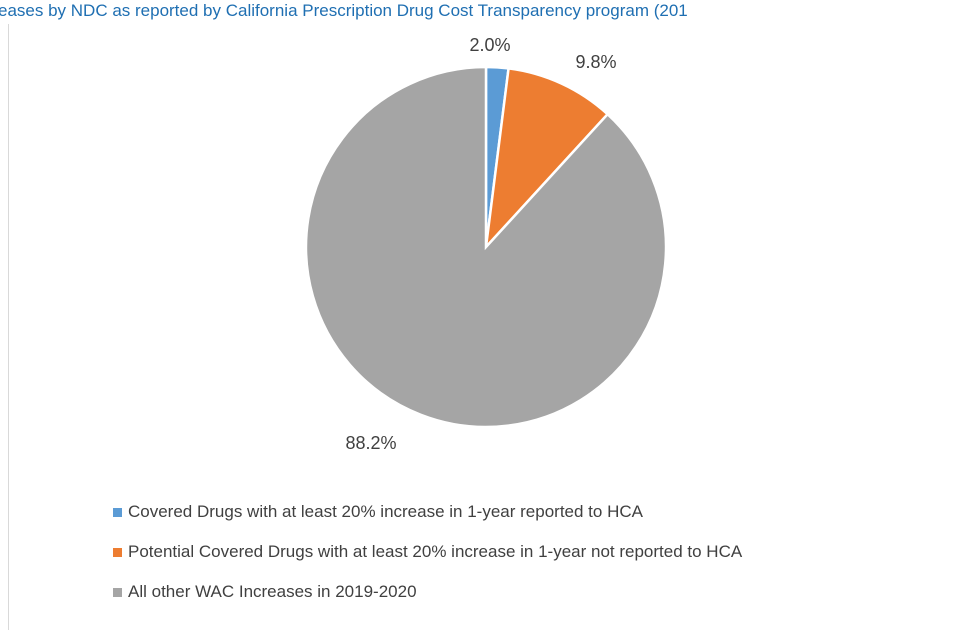  What do you see at coordinates (595, 62) in the screenshot?
I see `data-label-2: 9.8%` at bounding box center [595, 62].